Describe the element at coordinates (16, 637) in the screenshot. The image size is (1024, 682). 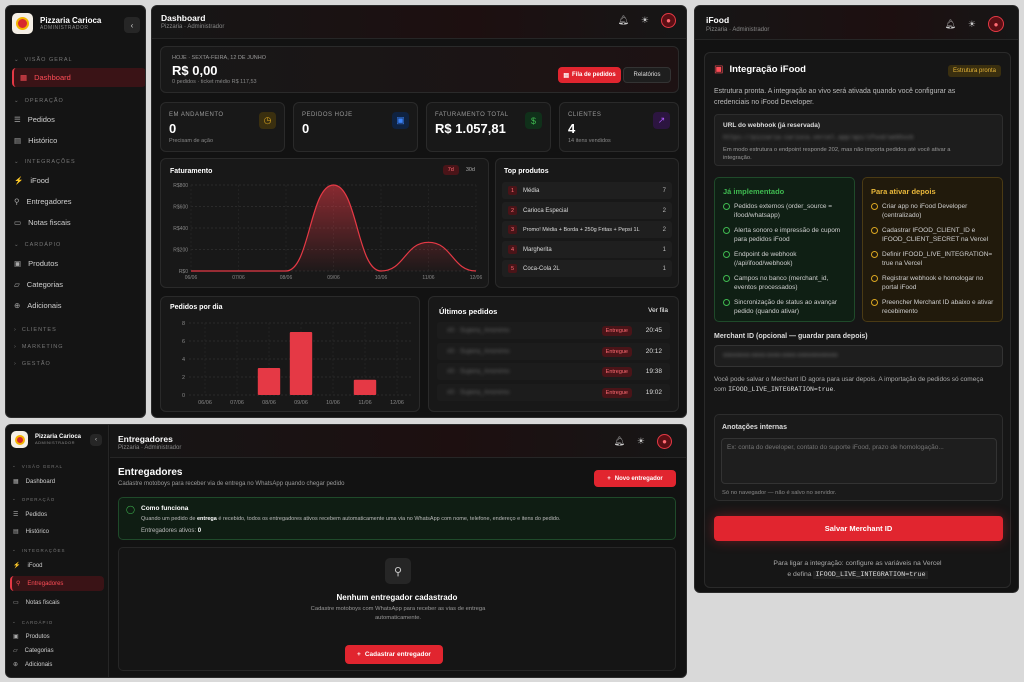
I see `box-icon: ▣` at that location.